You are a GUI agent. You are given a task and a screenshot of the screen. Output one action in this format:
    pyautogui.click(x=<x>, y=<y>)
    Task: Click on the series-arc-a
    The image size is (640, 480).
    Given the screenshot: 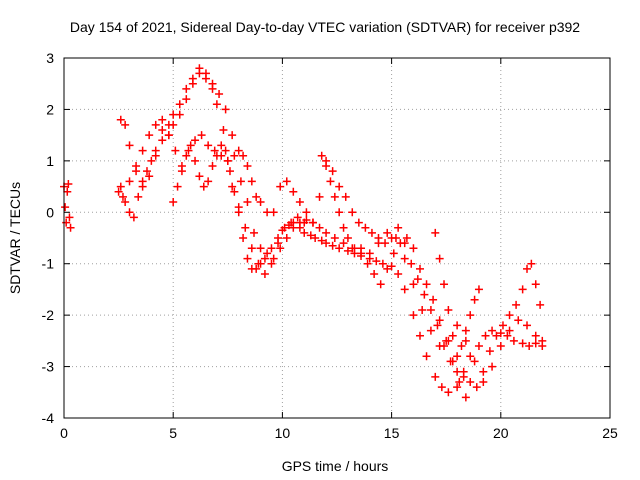 What is the action you would take?
    pyautogui.click(x=67, y=206)
    